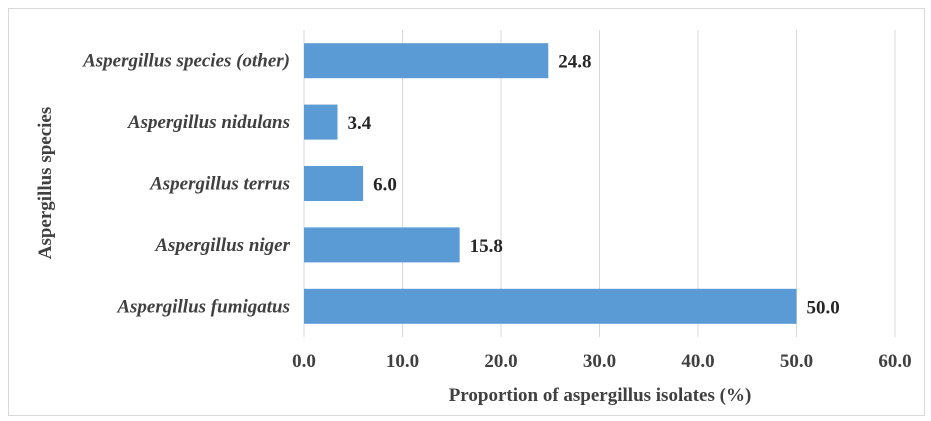 This screenshot has width=931, height=421. Describe the element at coordinates (600, 395) in the screenshot. I see `x-axis-title: Proportion of aspergillus isolates (%)` at that location.